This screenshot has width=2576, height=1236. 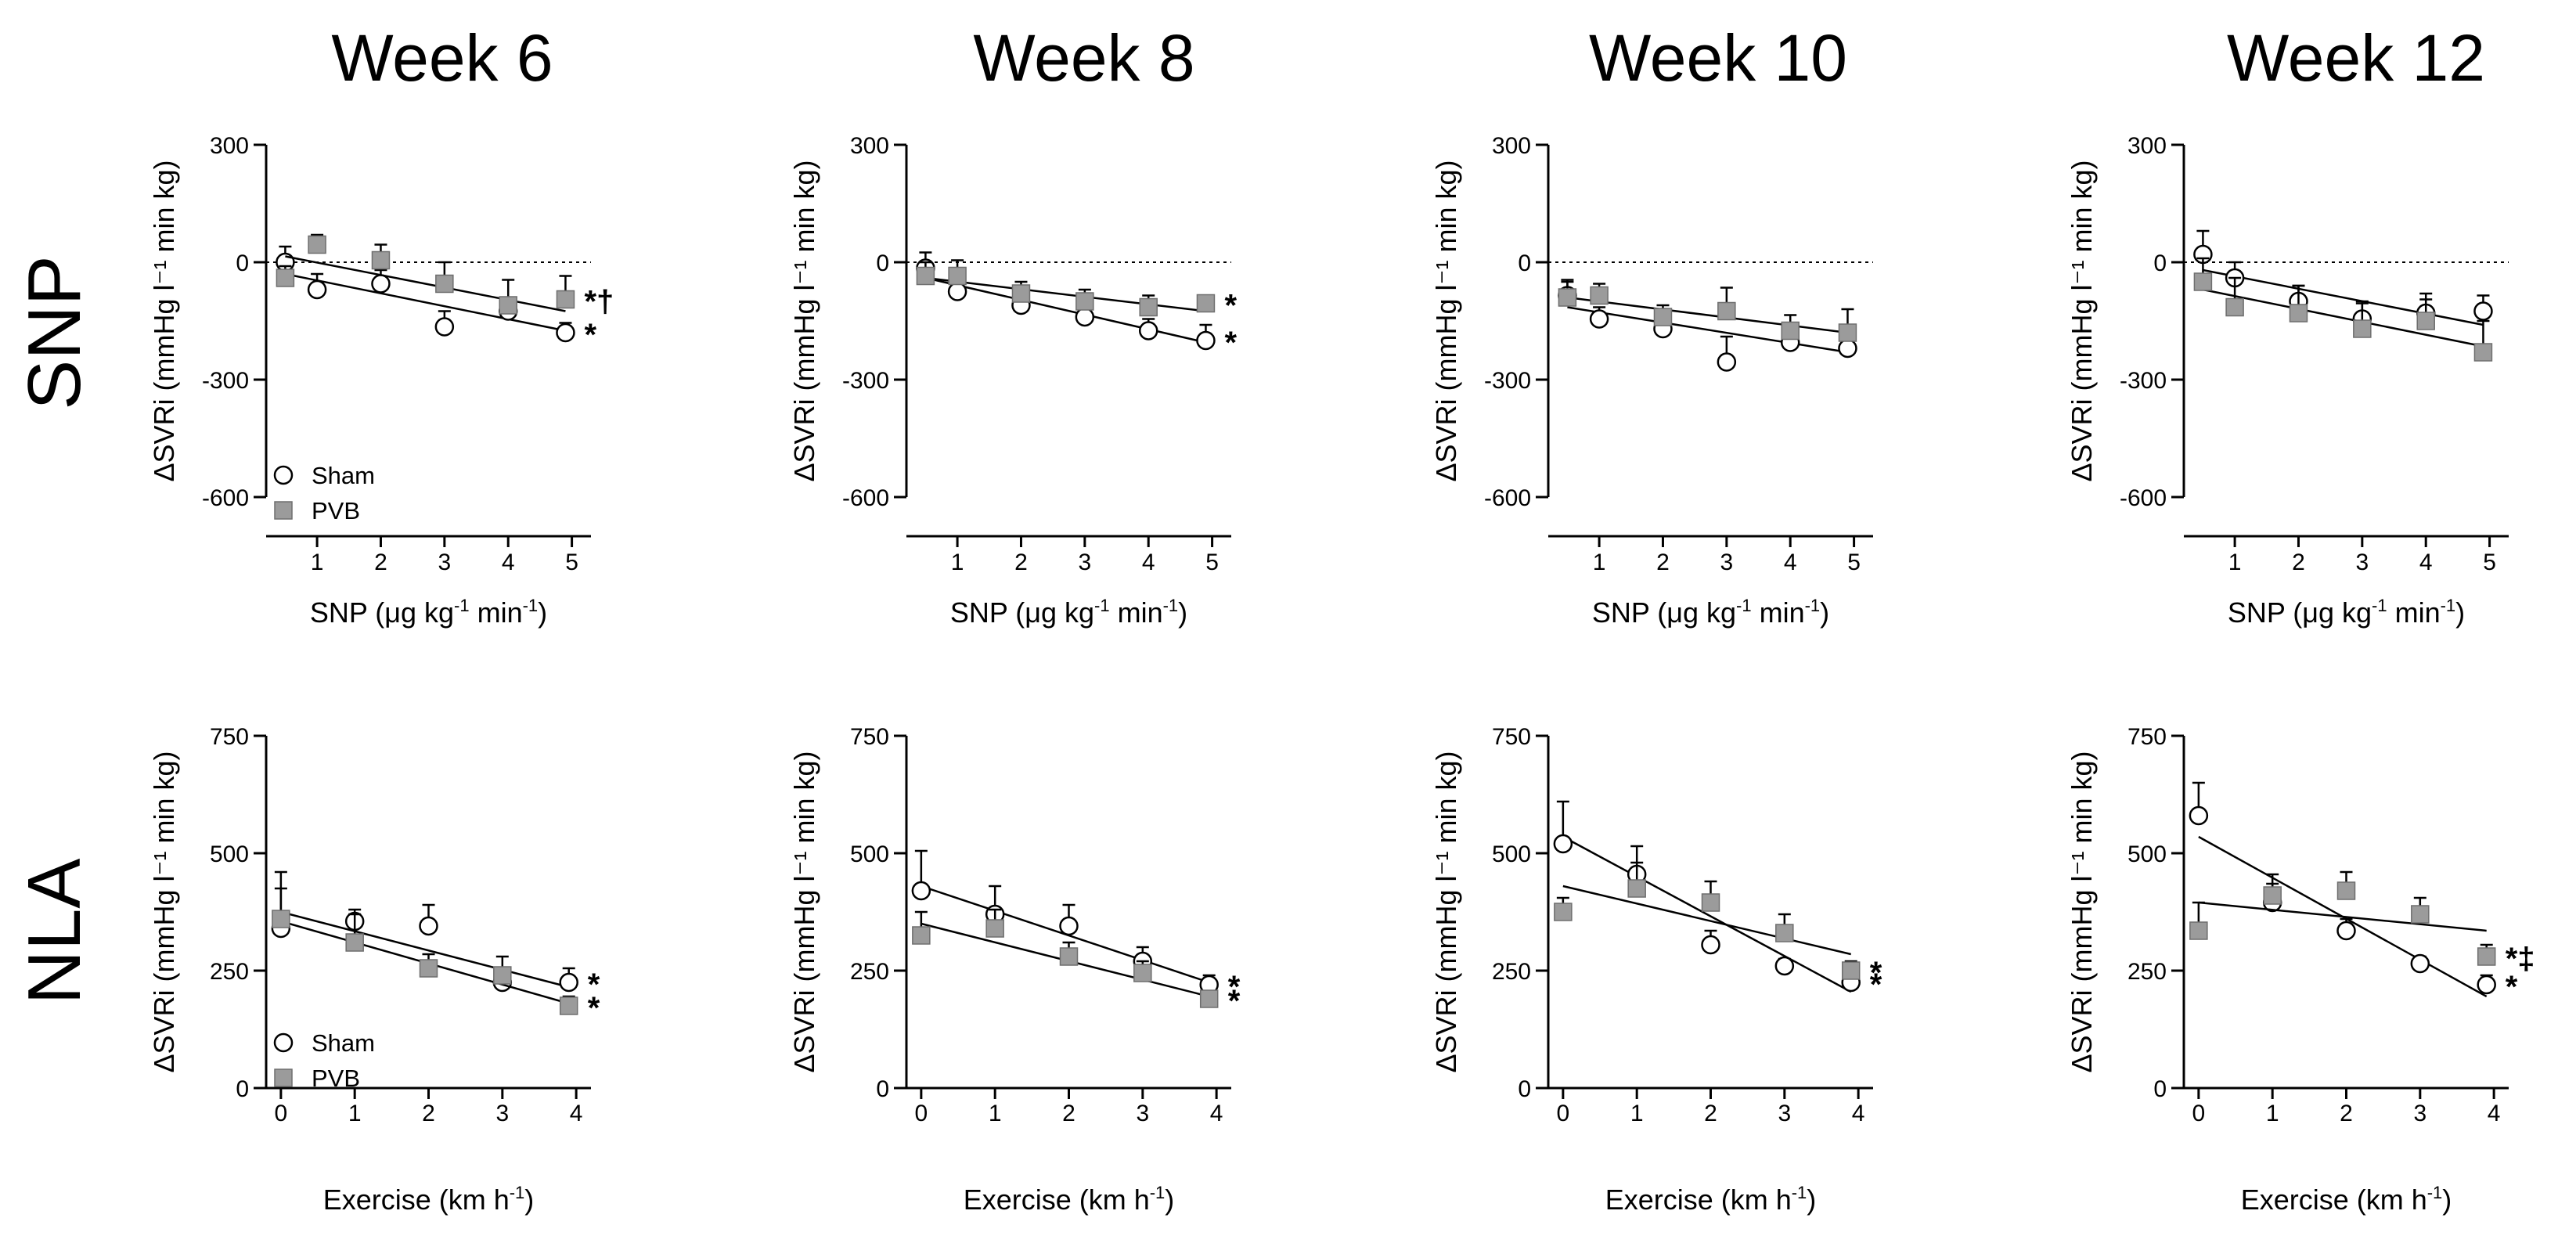 What do you see at coordinates (2414, 612) in the screenshot?
I see `x-axis-title-part: min` at bounding box center [2414, 612].